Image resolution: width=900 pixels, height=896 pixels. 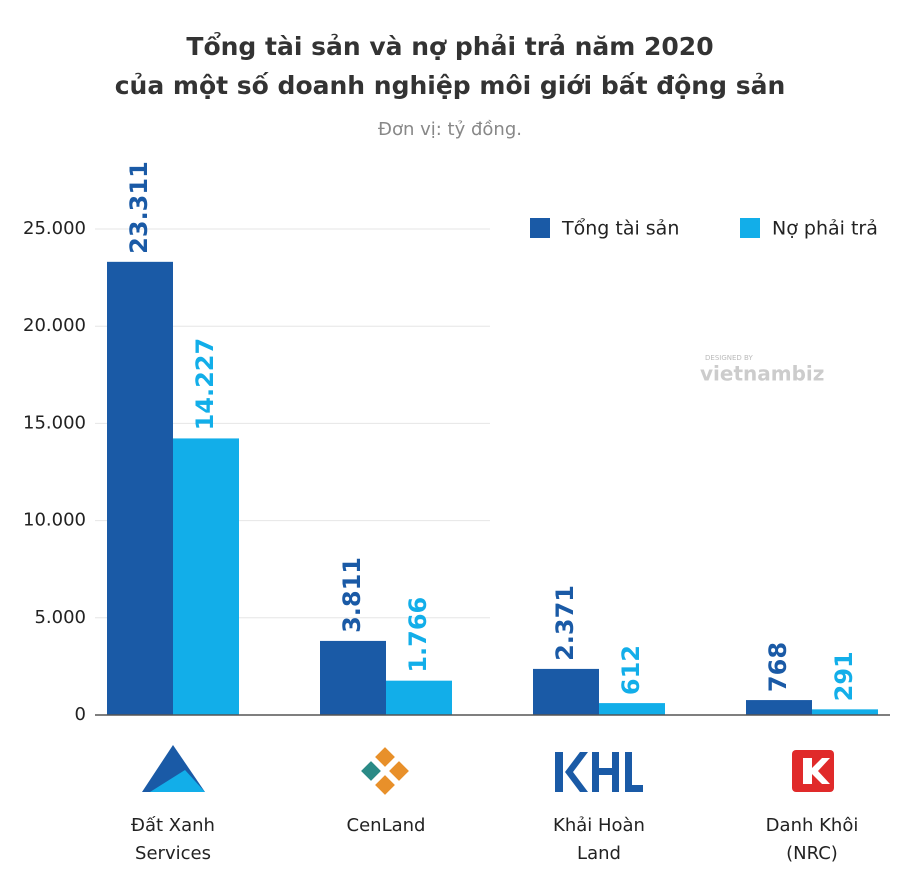 What do you see at coordinates (385, 771) in the screenshot?
I see `logo-cenland` at bounding box center [385, 771].